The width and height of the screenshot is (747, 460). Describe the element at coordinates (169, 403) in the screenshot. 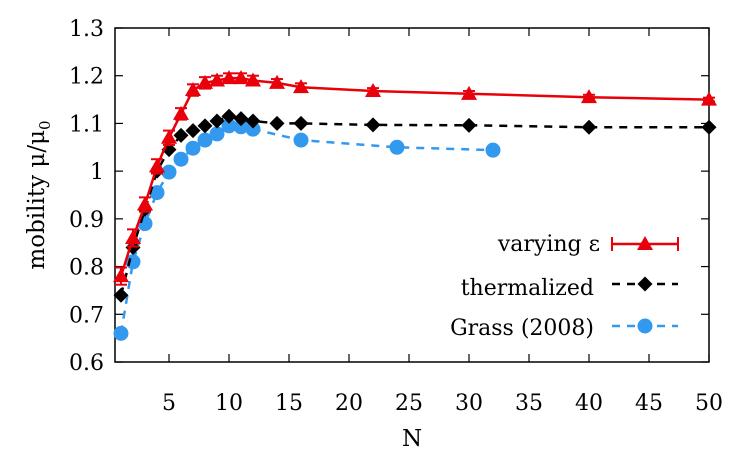

I see `x-tick-label: 5` at that location.